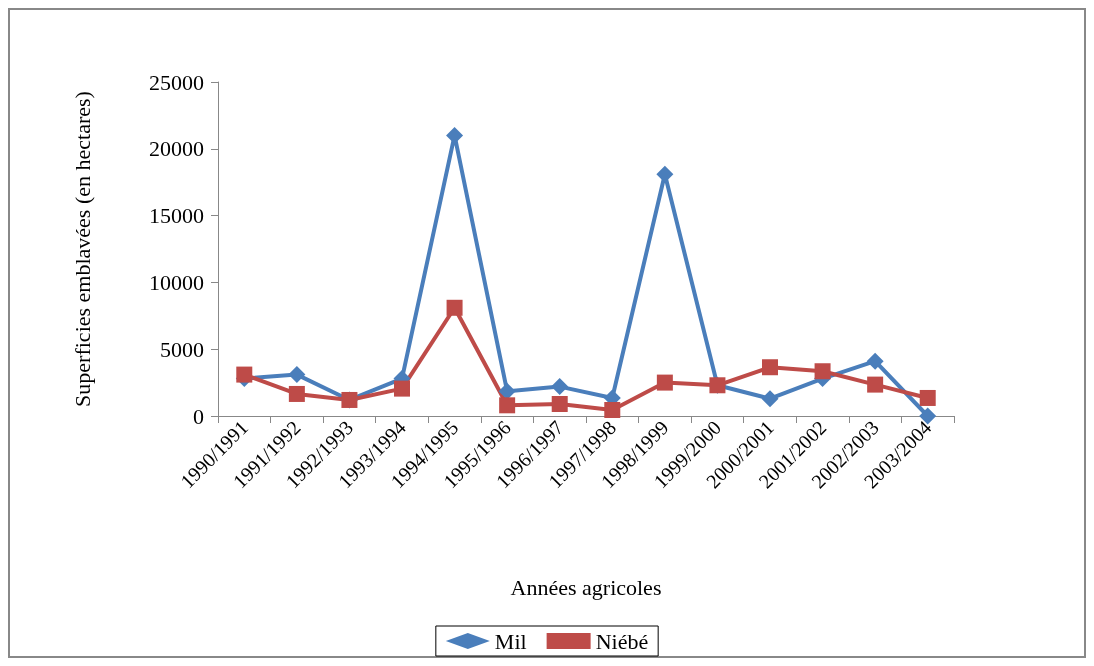  I want to click on y-tick-label: 25000, so click(176, 82).